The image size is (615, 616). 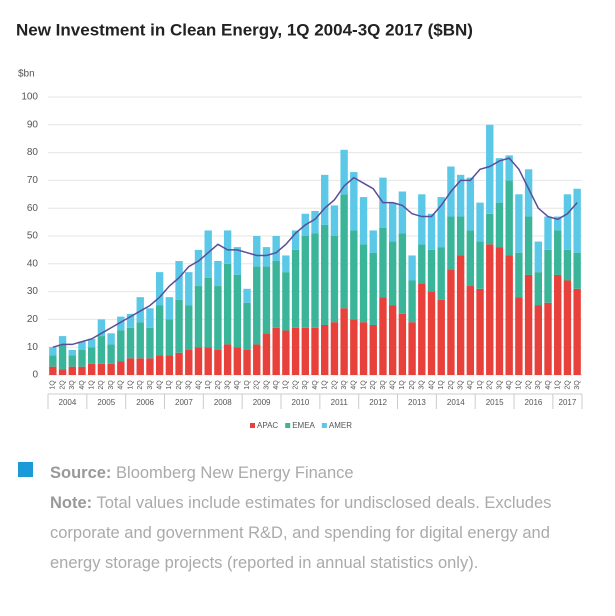 I want to click on y-tick-label: 30, so click(x=33, y=291).